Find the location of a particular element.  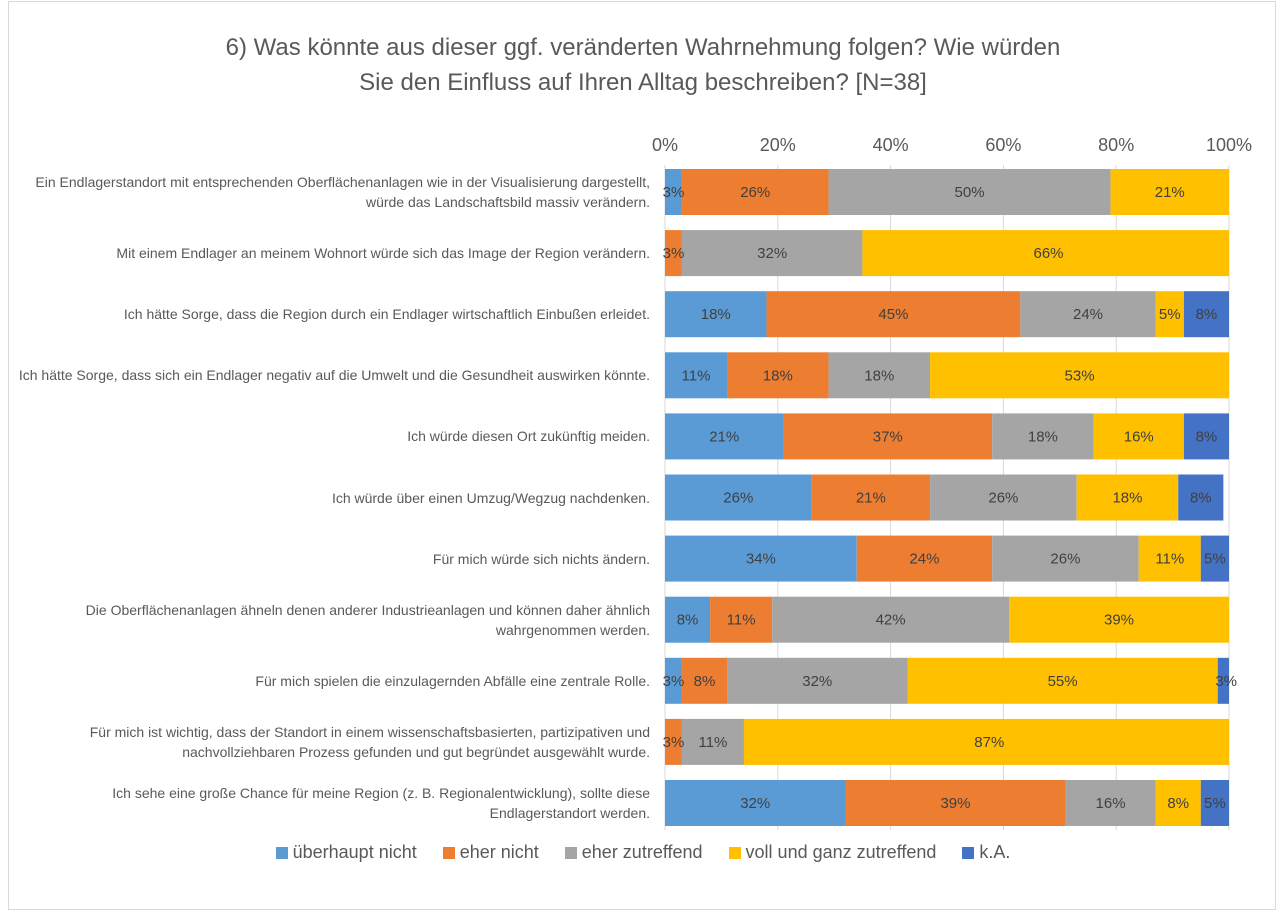

data-label: 42% is located at coordinates (891, 620).